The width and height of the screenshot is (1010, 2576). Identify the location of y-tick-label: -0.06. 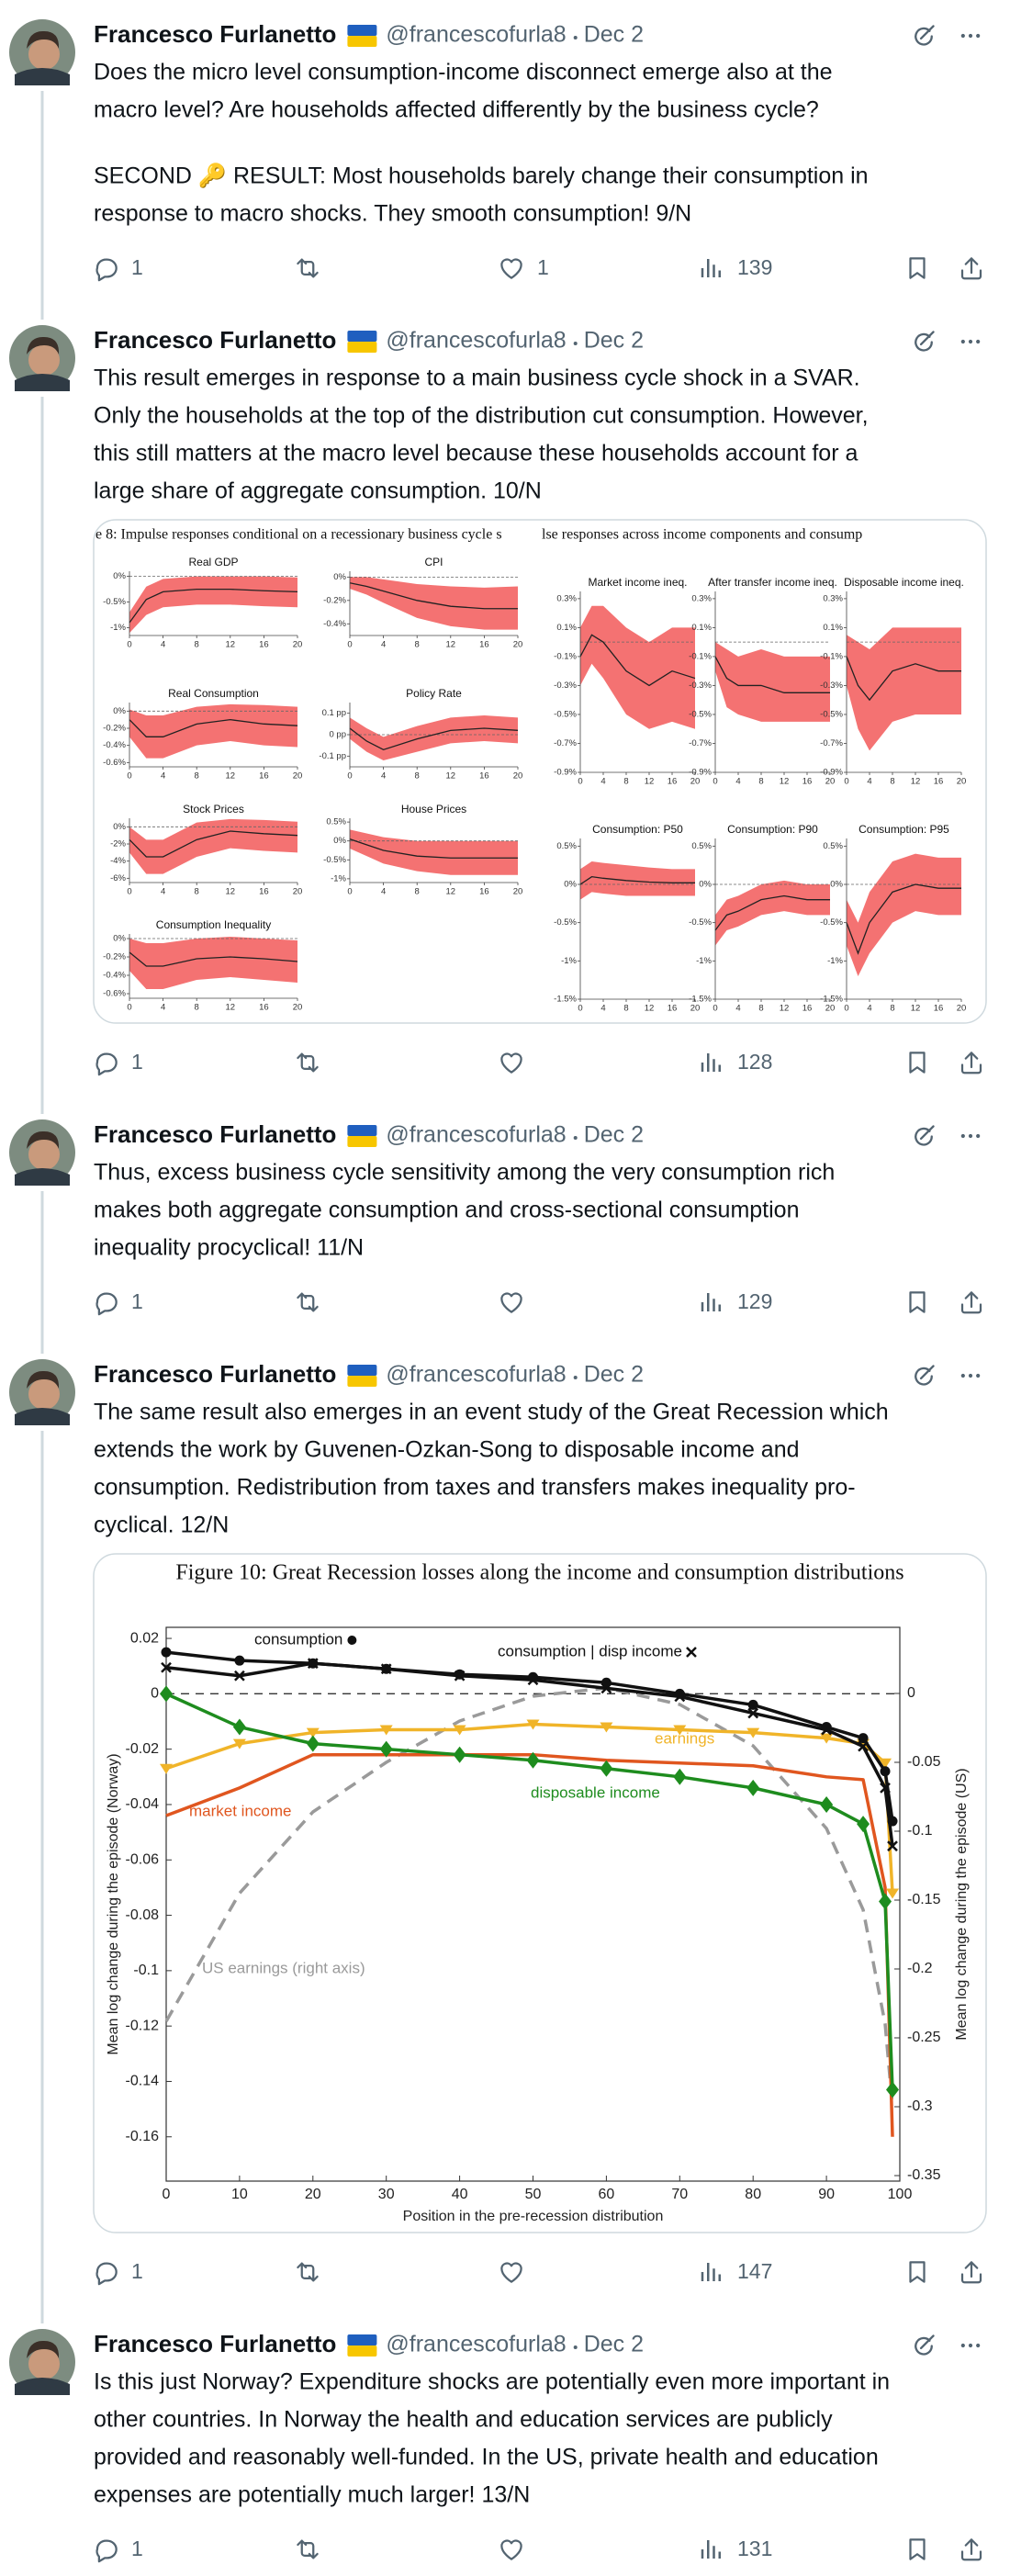
(143, 1859).